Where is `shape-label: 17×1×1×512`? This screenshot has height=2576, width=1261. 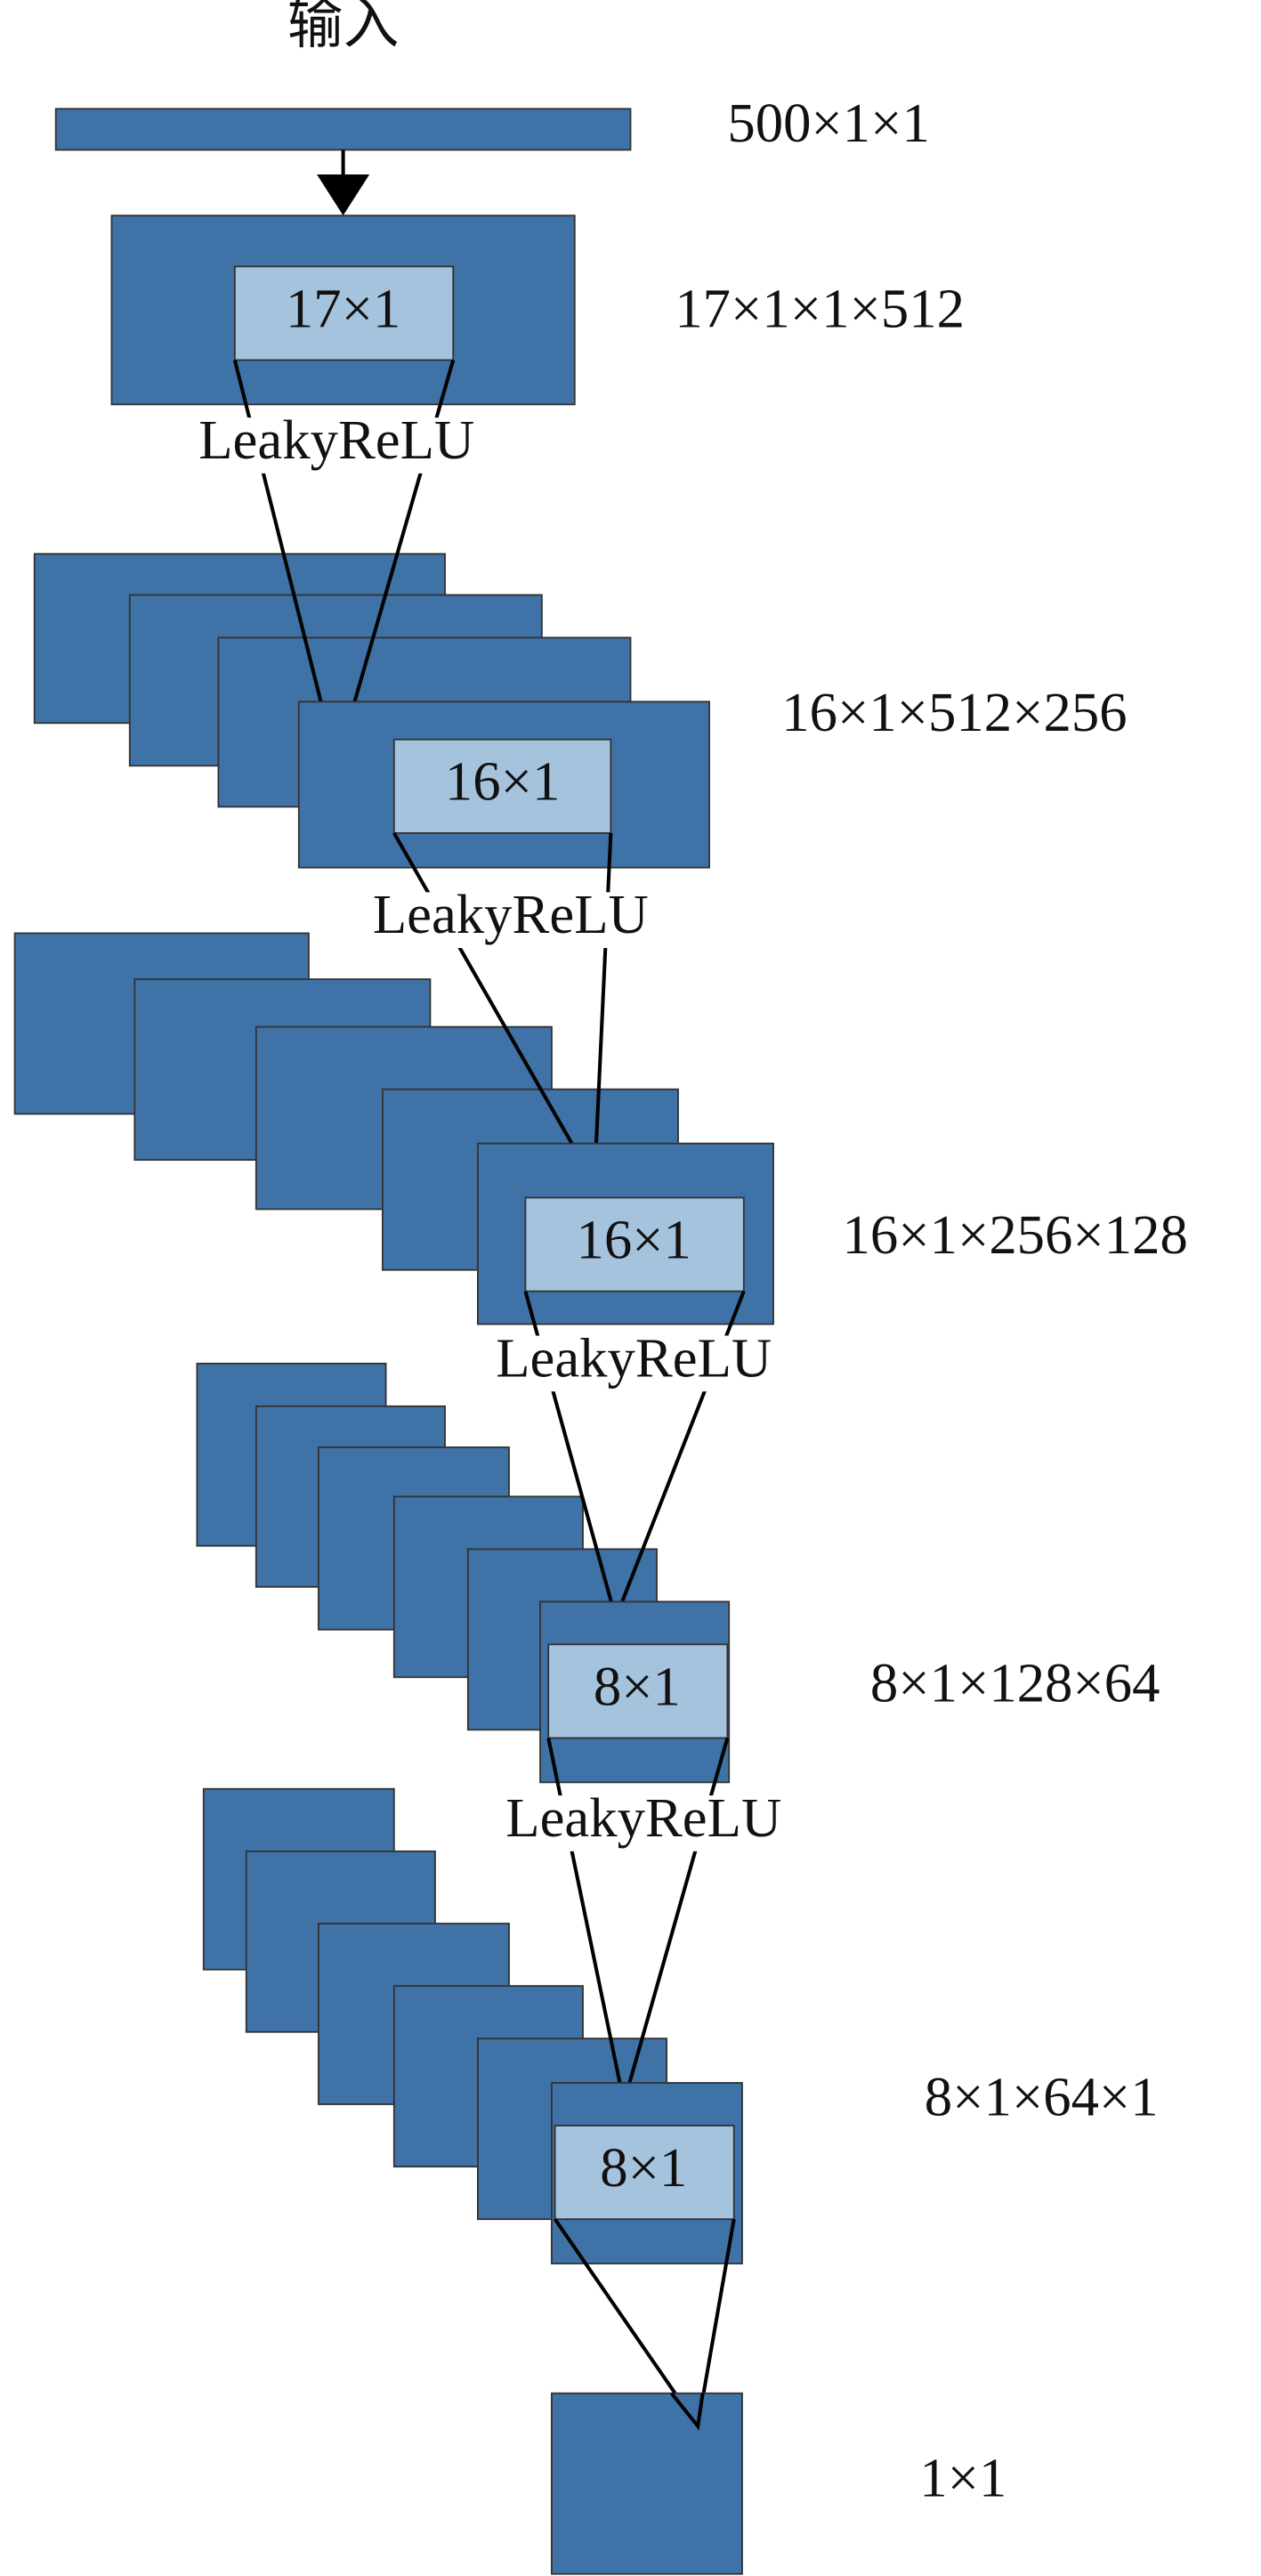
shape-label: 17×1×1×512 is located at coordinates (820, 308).